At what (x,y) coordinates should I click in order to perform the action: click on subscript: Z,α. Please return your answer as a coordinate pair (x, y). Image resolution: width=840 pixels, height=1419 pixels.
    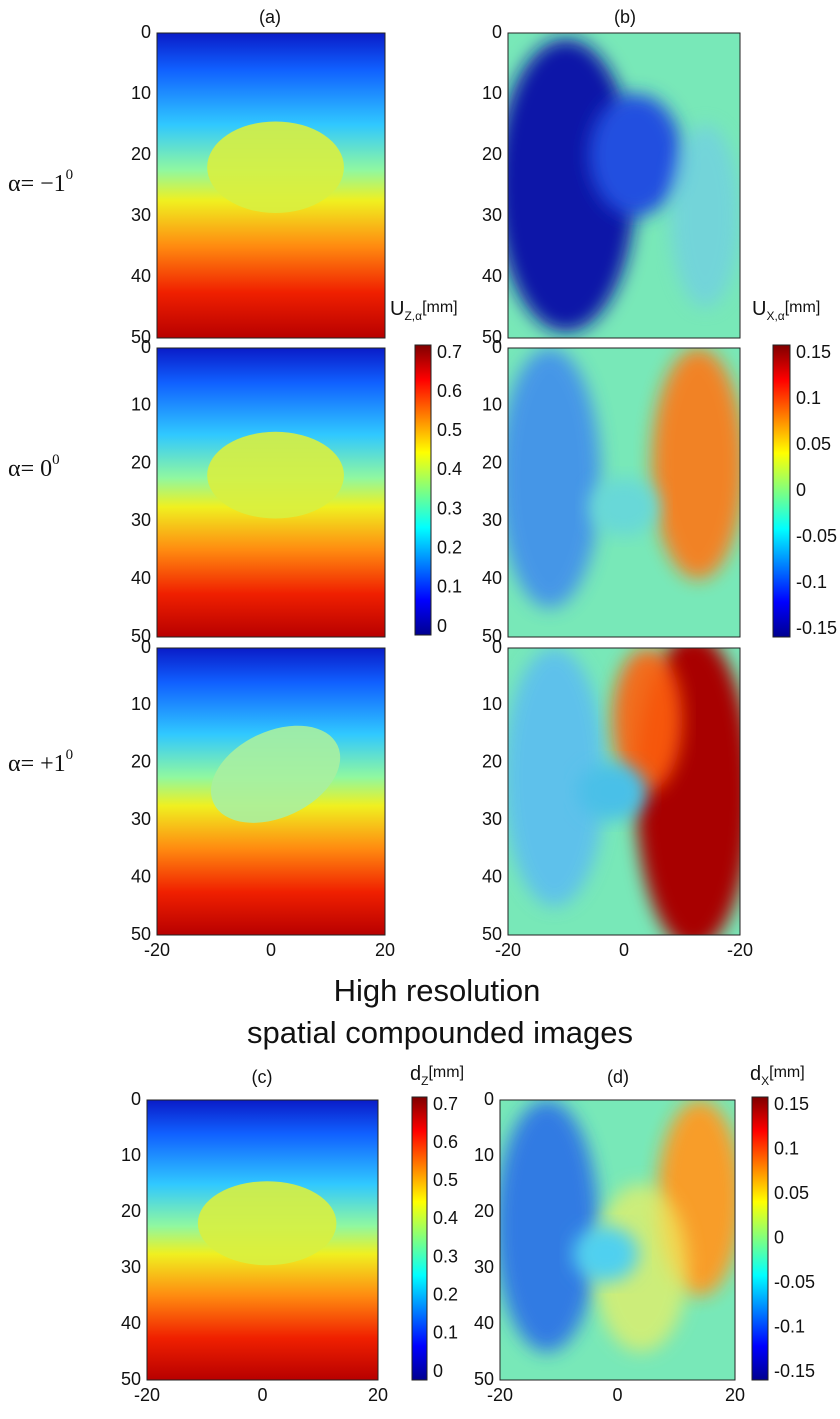
    Looking at the image, I should click on (413, 316).